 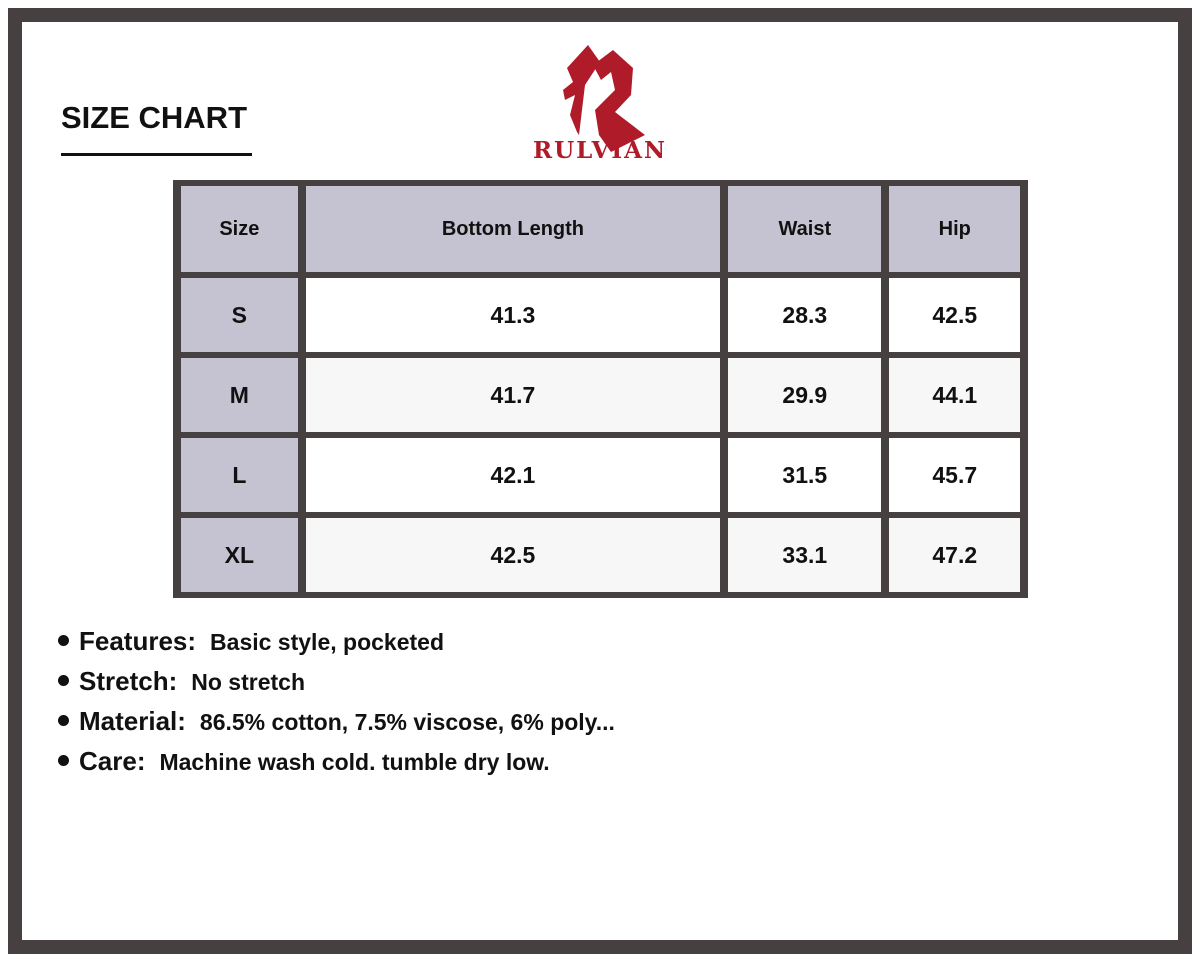 I want to click on title-underline, so click(x=156, y=154).